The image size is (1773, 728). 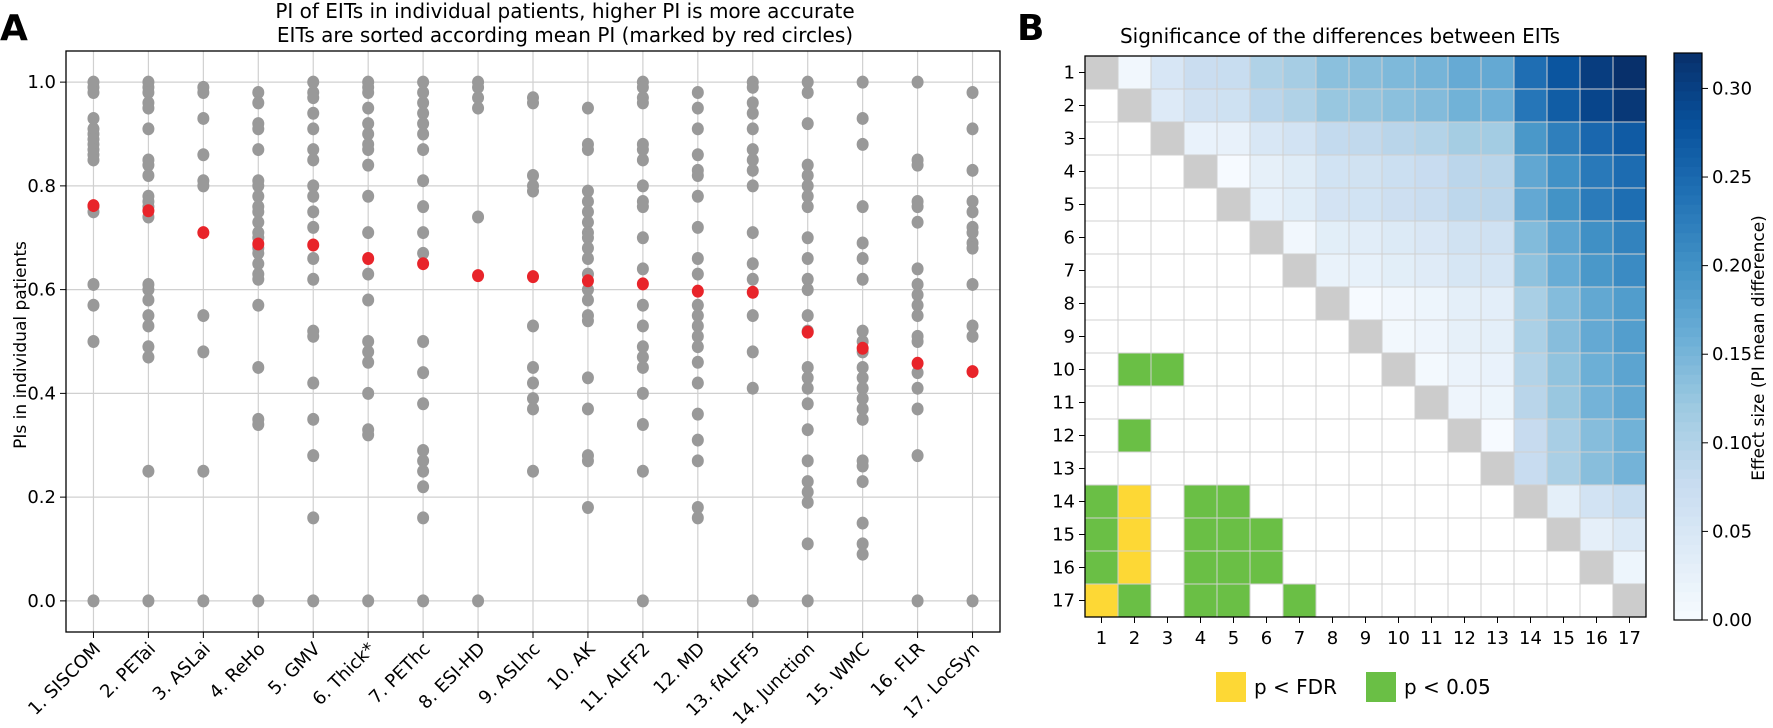 I want to click on row-label: 5, so click(x=1069, y=205).